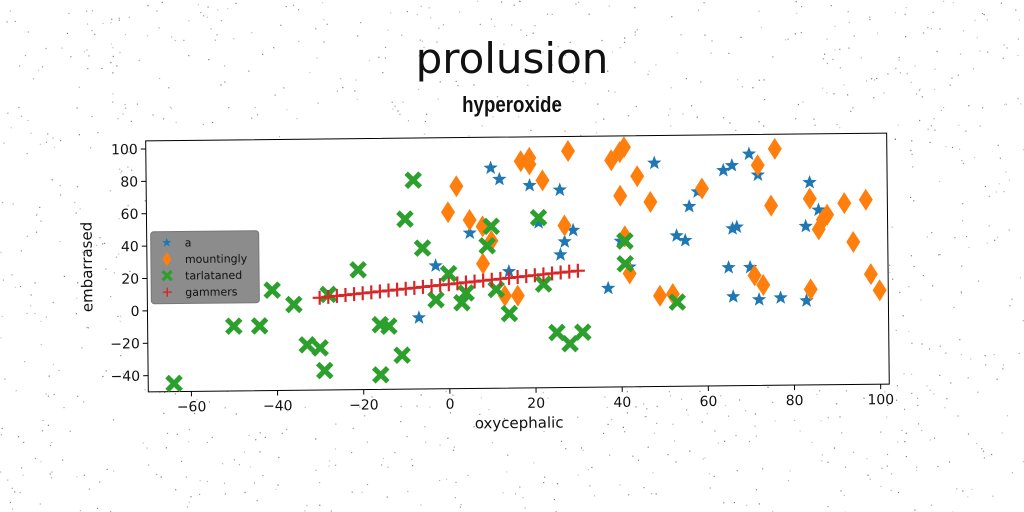 The height and width of the screenshot is (512, 1024). I want to click on x-tick-label: 100, so click(880, 400).